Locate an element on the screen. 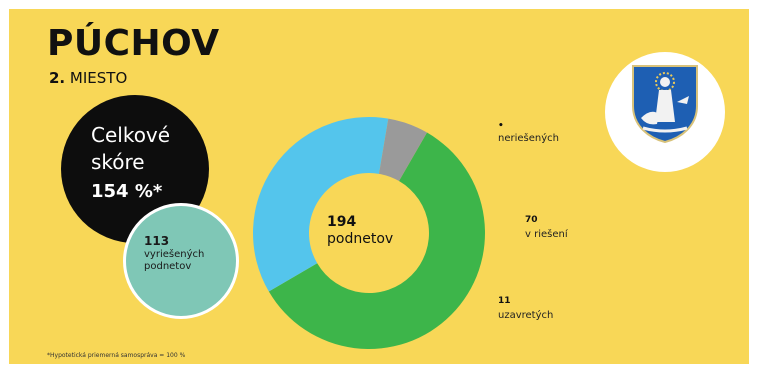  legend-closed-label: uzavretých is located at coordinates (526, 315).